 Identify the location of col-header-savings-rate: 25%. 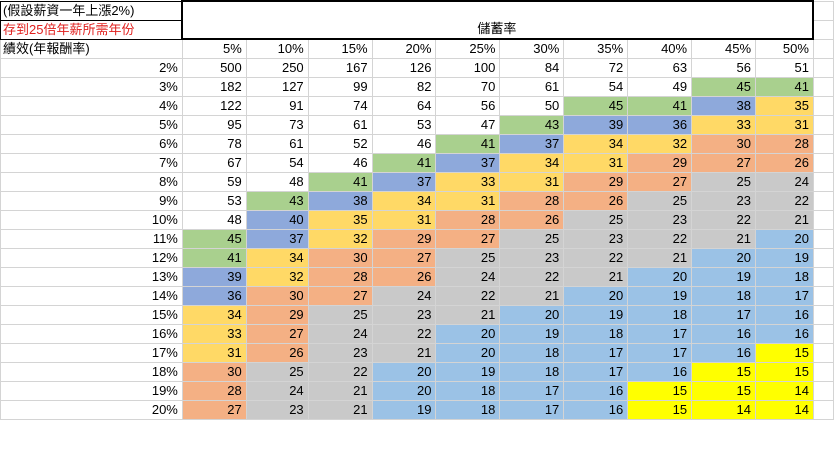
(468, 48).